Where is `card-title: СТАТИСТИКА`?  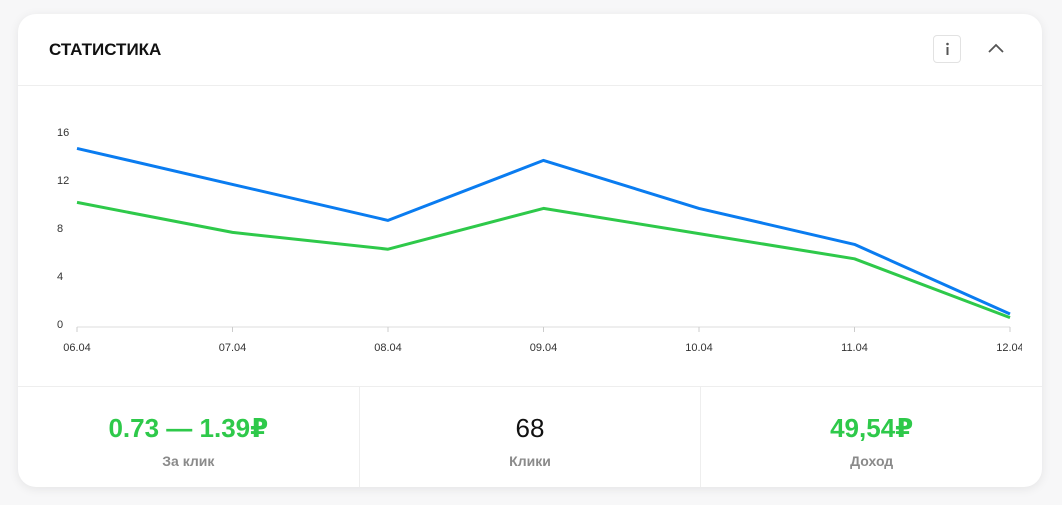 card-title: СТАТИСТИКА is located at coordinates (105, 49).